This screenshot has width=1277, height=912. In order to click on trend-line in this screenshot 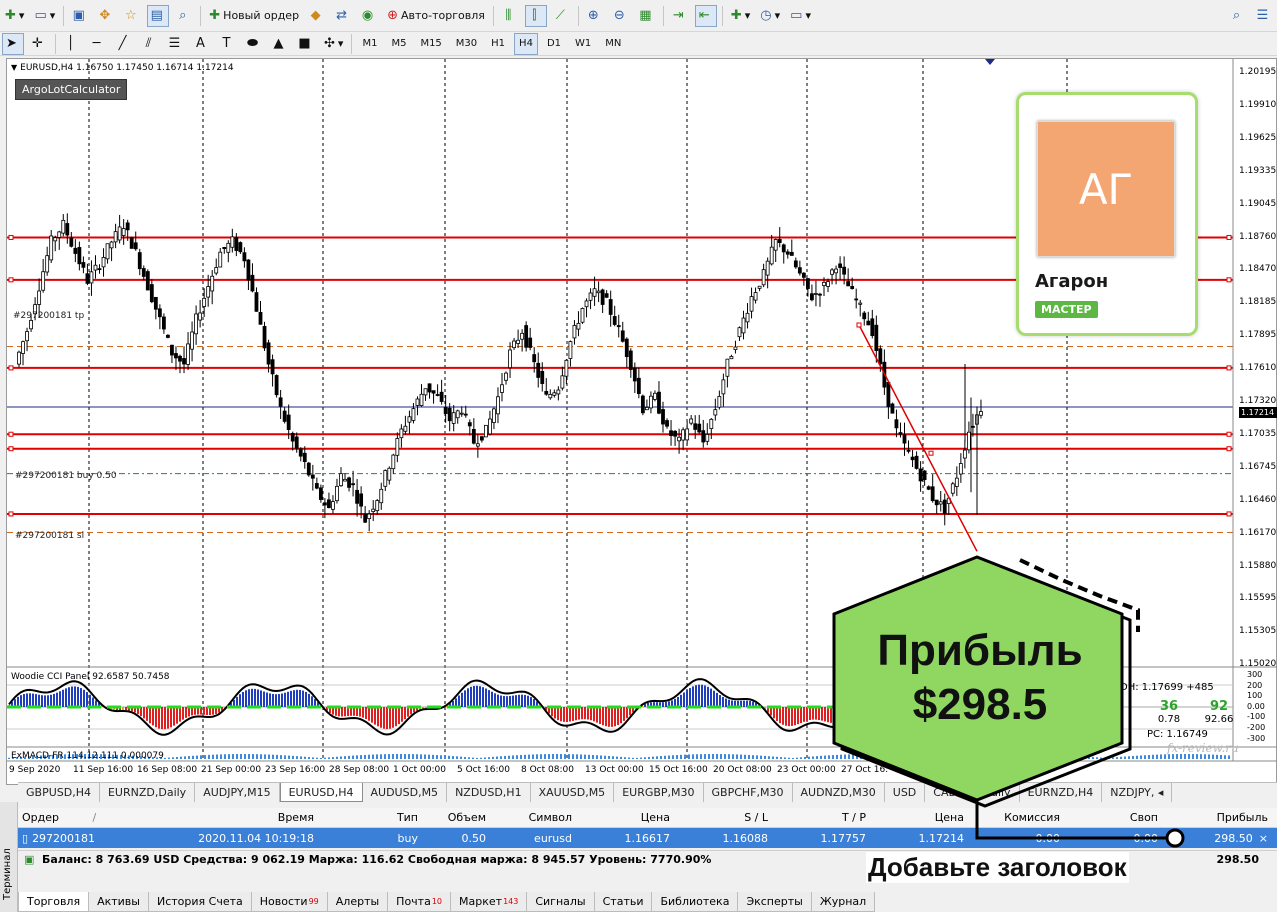, I will do `click(918, 438)`.